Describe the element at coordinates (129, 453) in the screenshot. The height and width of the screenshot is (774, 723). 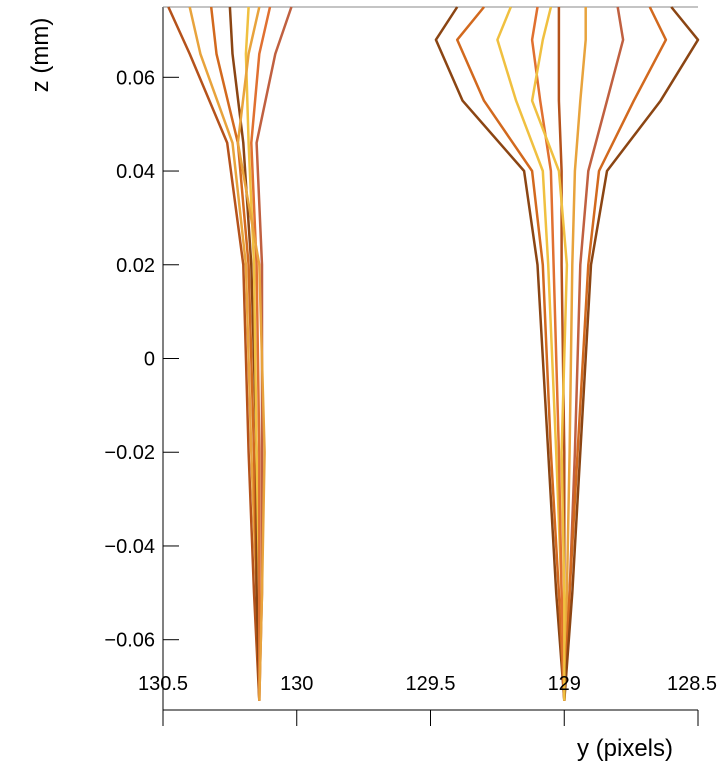
I see `y-tick-label: −0.02` at that location.